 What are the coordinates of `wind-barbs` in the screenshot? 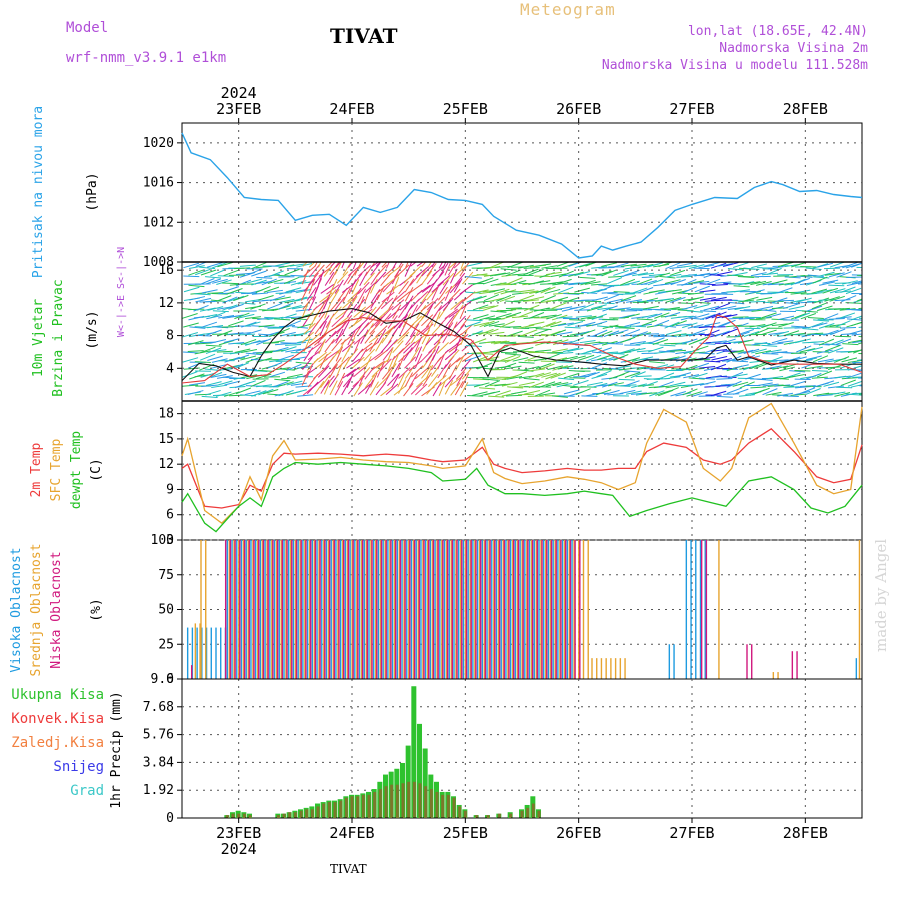 It's located at (522, 330).